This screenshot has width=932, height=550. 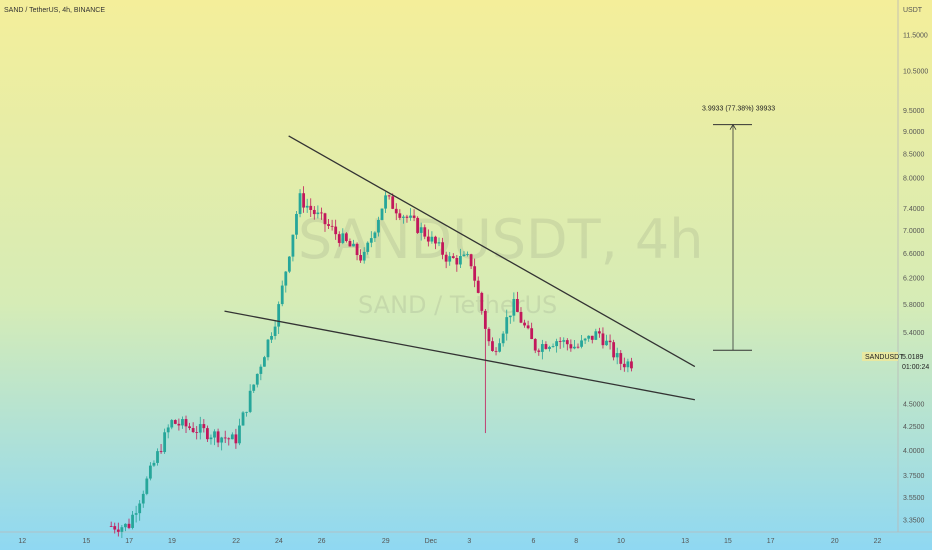 I want to click on price-tick-label: 7.4000, so click(x=914, y=209).